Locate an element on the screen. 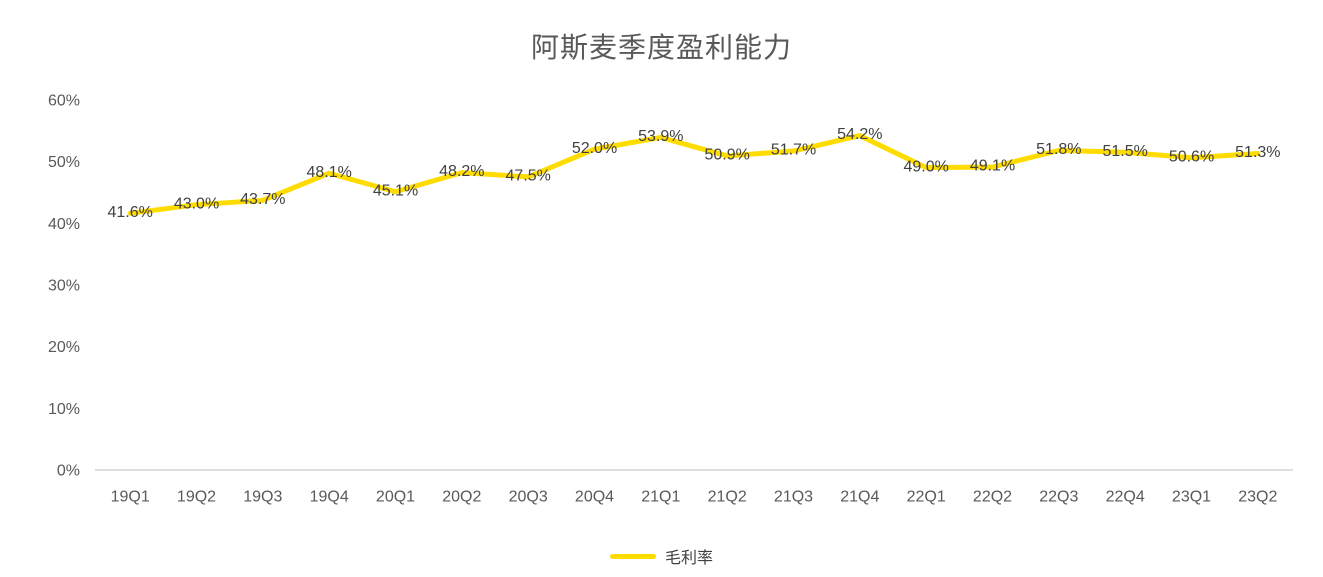 This screenshot has width=1323, height=577. data-label: 52.0% is located at coordinates (594, 148).